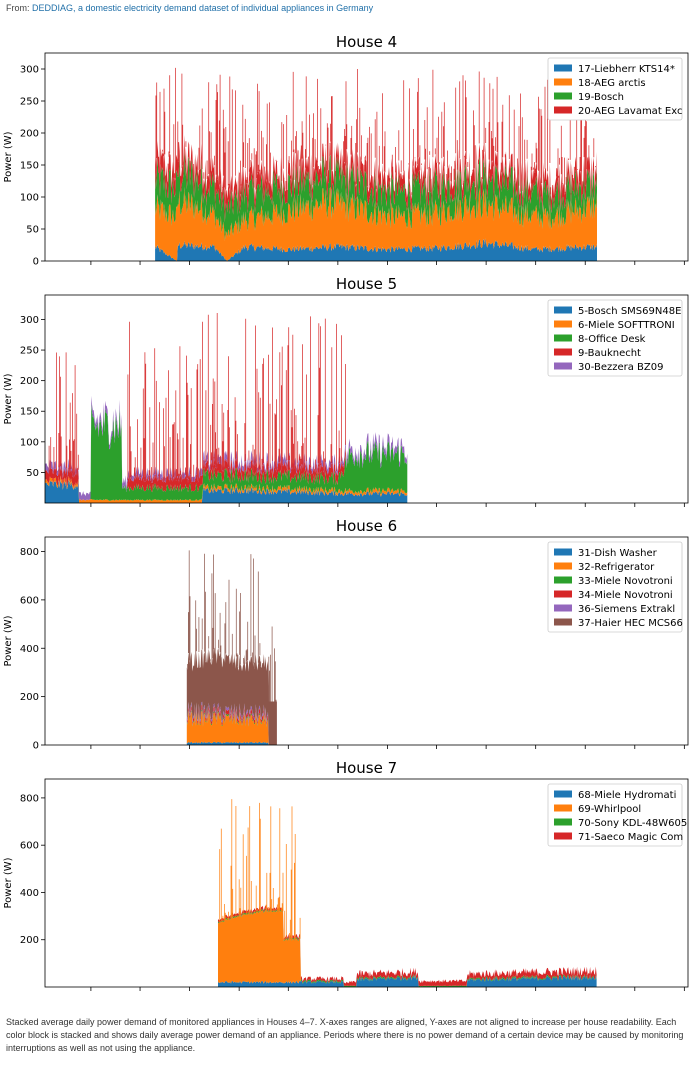 The width and height of the screenshot is (700, 1069). What do you see at coordinates (366, 284) in the screenshot?
I see `panel-title: House 5` at bounding box center [366, 284].